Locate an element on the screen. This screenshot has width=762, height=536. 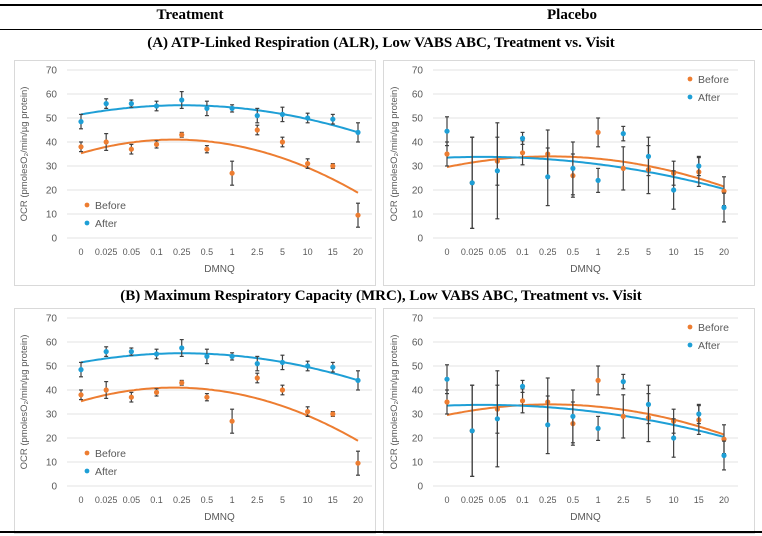
legend-marker-after is located at coordinates (690, 97).